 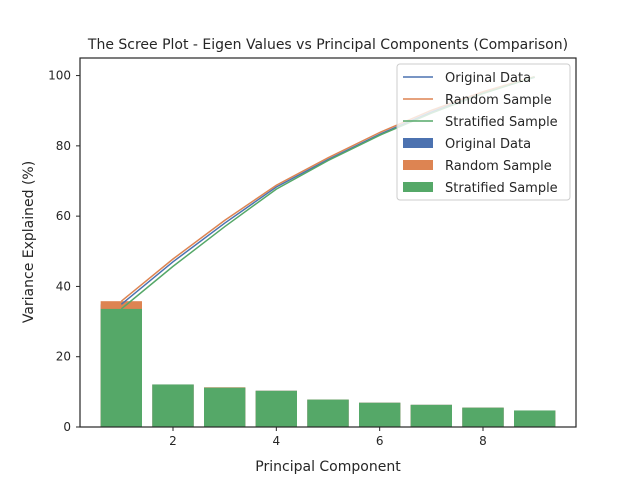 What do you see at coordinates (483, 441) in the screenshot?
I see `x-tick-label: 8` at bounding box center [483, 441].